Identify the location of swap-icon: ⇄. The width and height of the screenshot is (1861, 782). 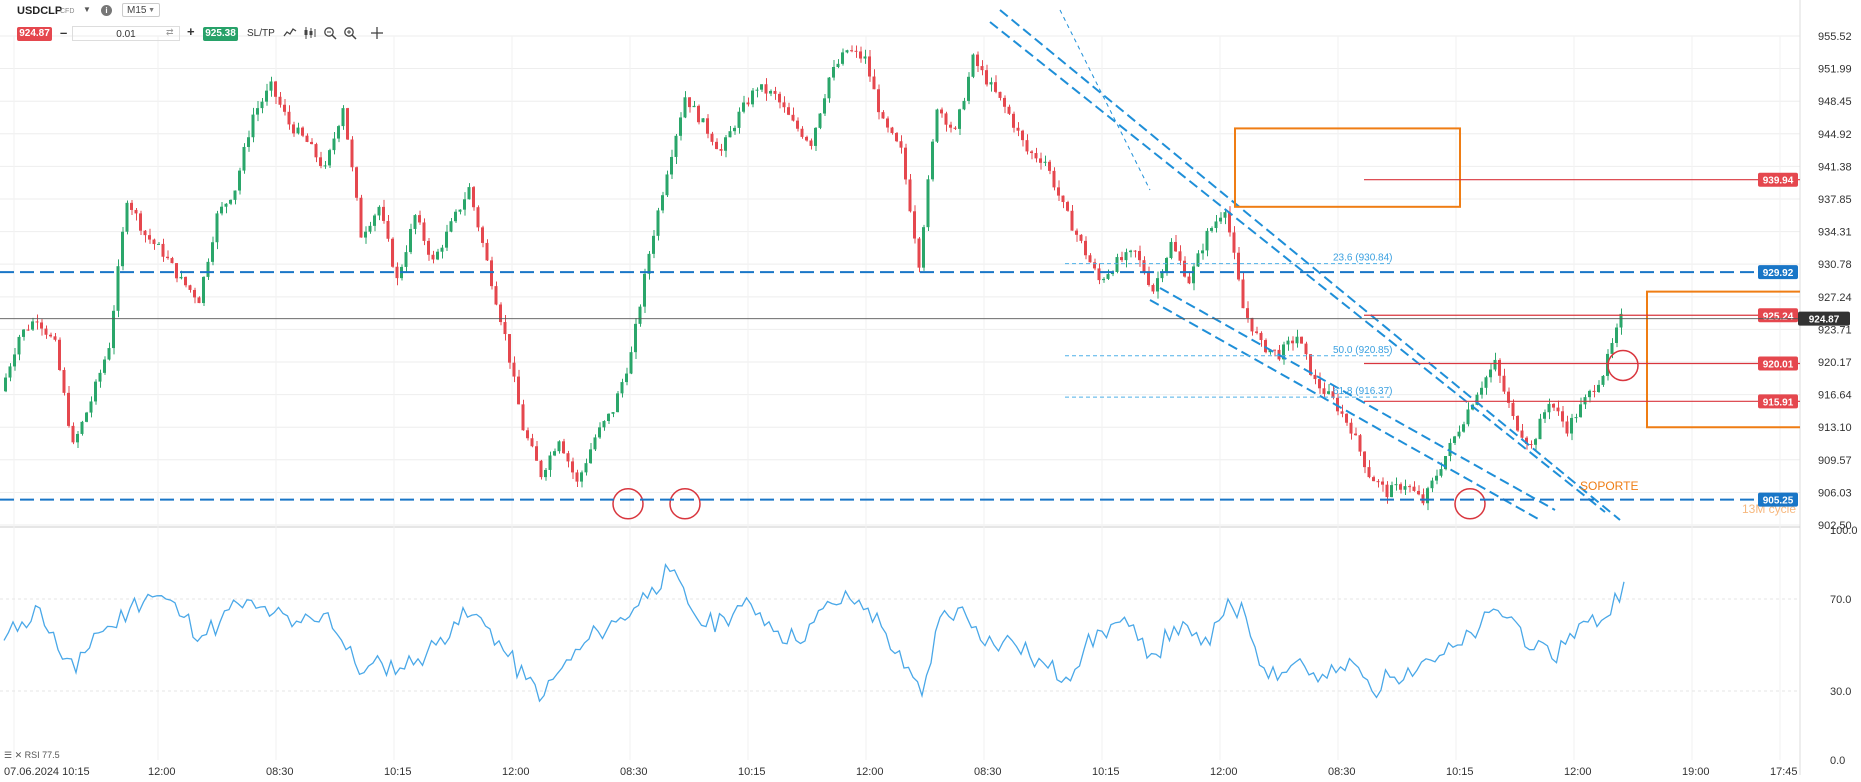
(170, 32).